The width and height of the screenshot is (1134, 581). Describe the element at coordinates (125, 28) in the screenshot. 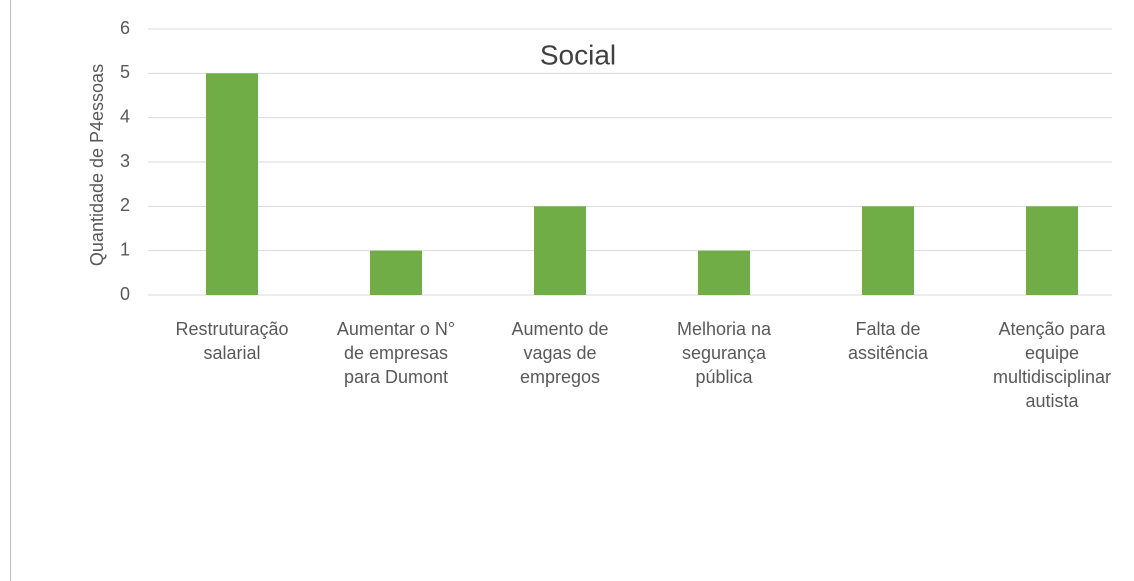

I see `y-tick-label: 6` at that location.